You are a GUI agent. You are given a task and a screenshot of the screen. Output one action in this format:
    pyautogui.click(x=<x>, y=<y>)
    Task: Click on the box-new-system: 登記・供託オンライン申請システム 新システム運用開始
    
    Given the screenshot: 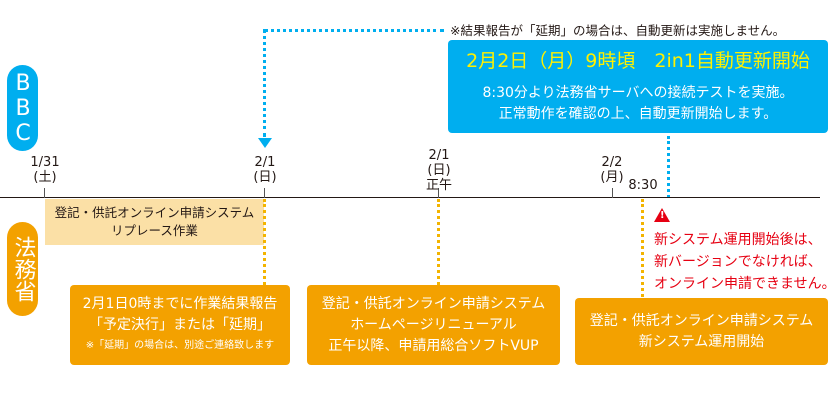 What is the action you would take?
    pyautogui.click(x=701, y=331)
    